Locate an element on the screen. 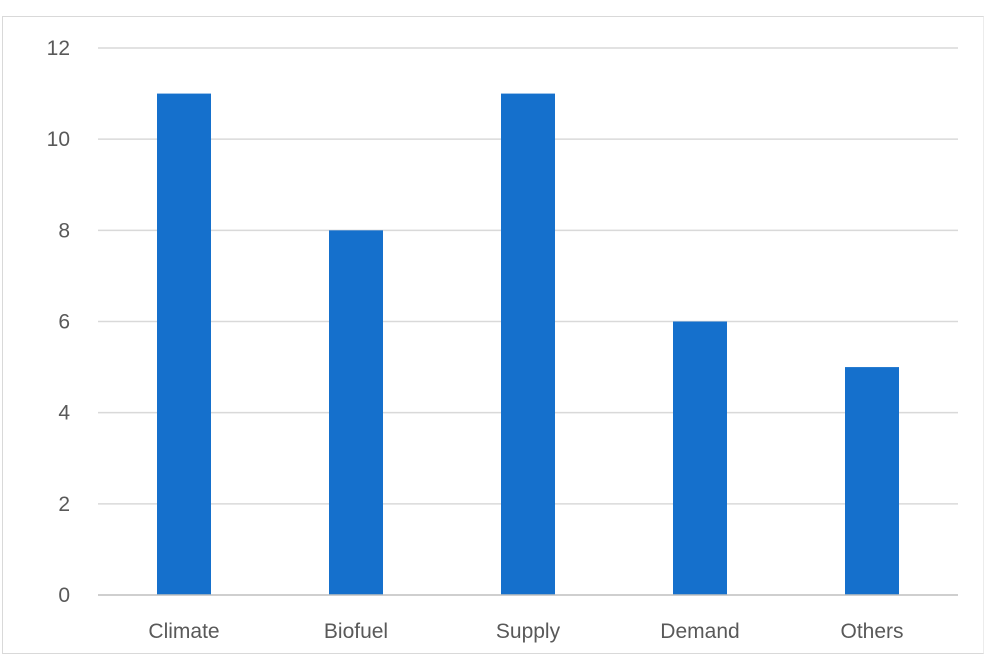 The image size is (987, 657). x-tick-label-supply: Supply is located at coordinates (528, 631).